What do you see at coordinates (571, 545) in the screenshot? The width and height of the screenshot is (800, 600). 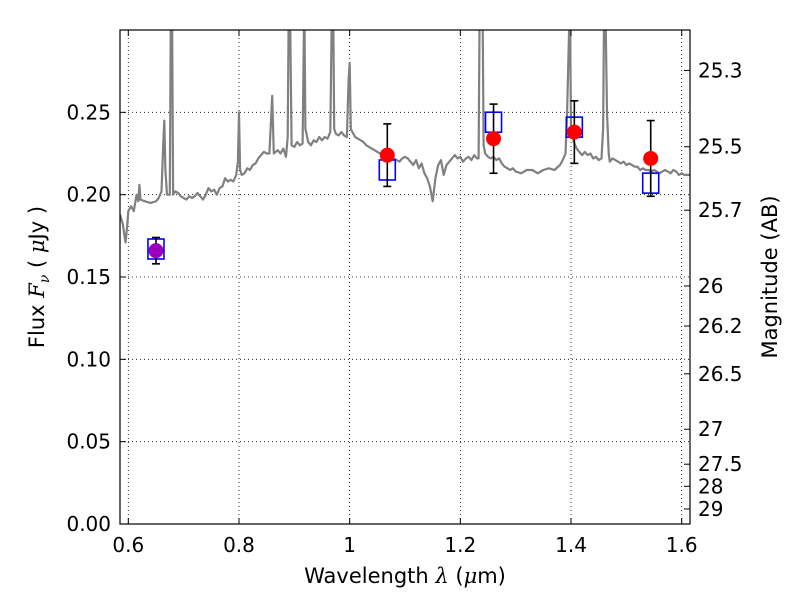 I see `x-tick-label: 1.4` at bounding box center [571, 545].